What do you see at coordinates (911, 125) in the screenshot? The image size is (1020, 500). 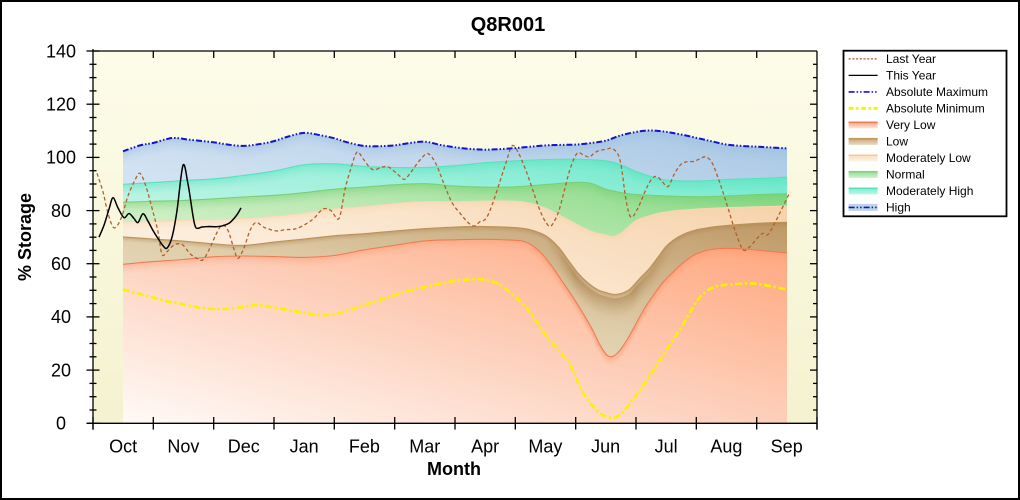 I see `svg-text: Very Low` at bounding box center [911, 125].